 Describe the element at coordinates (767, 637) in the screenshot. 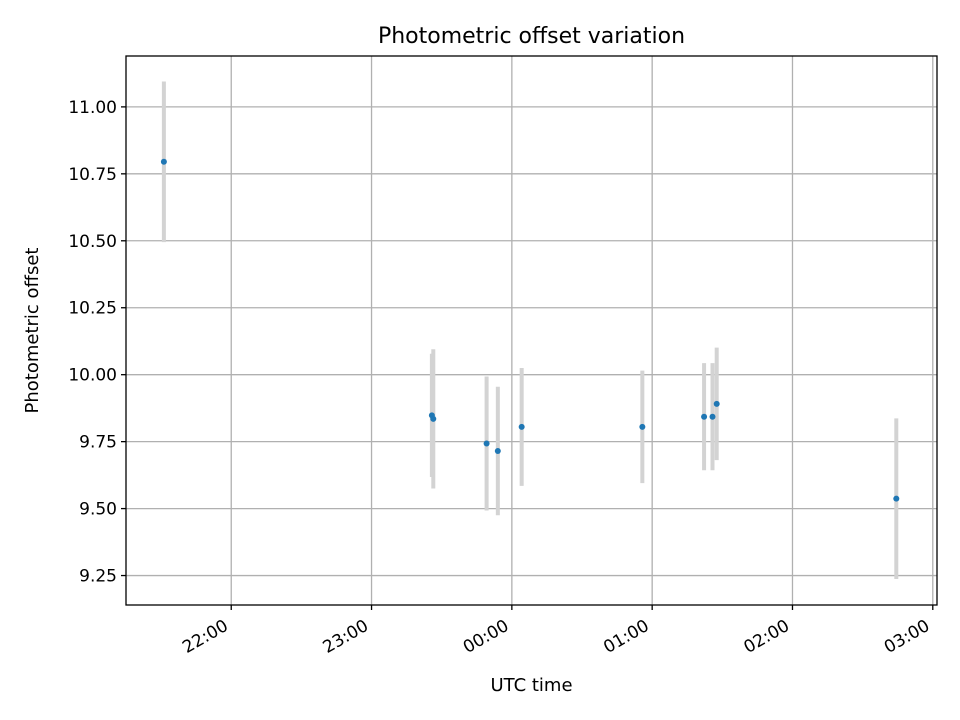

I see `x-tick-label: 02:00` at that location.